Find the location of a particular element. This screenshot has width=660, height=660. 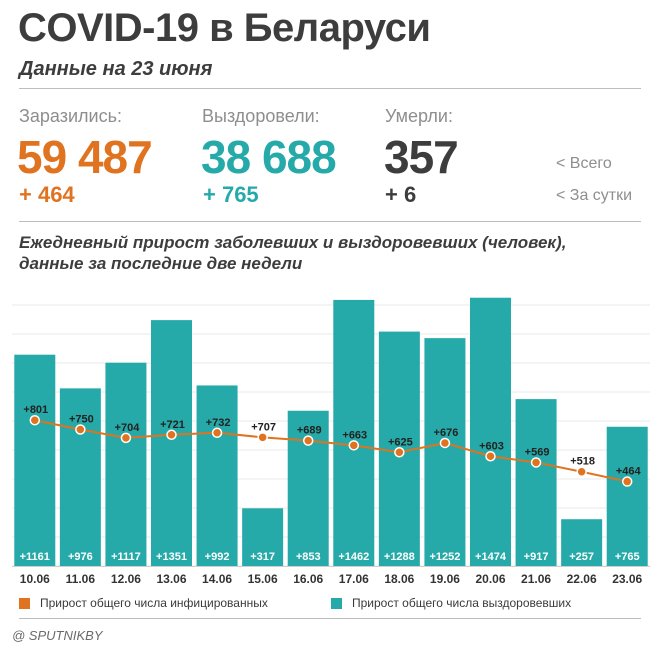

x-tick-label: 18.06 is located at coordinates (399, 579).